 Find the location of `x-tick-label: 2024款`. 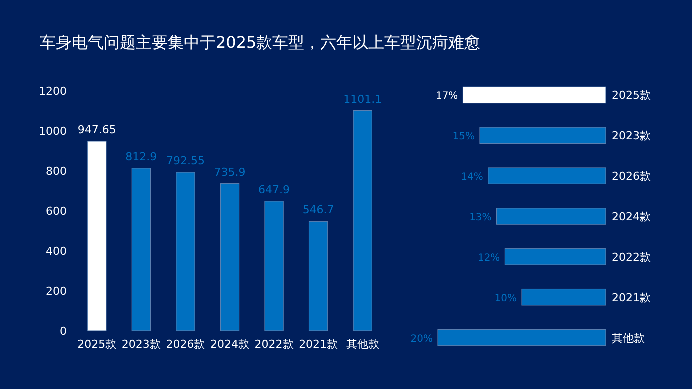

x-tick-label: 2024款 is located at coordinates (230, 344).